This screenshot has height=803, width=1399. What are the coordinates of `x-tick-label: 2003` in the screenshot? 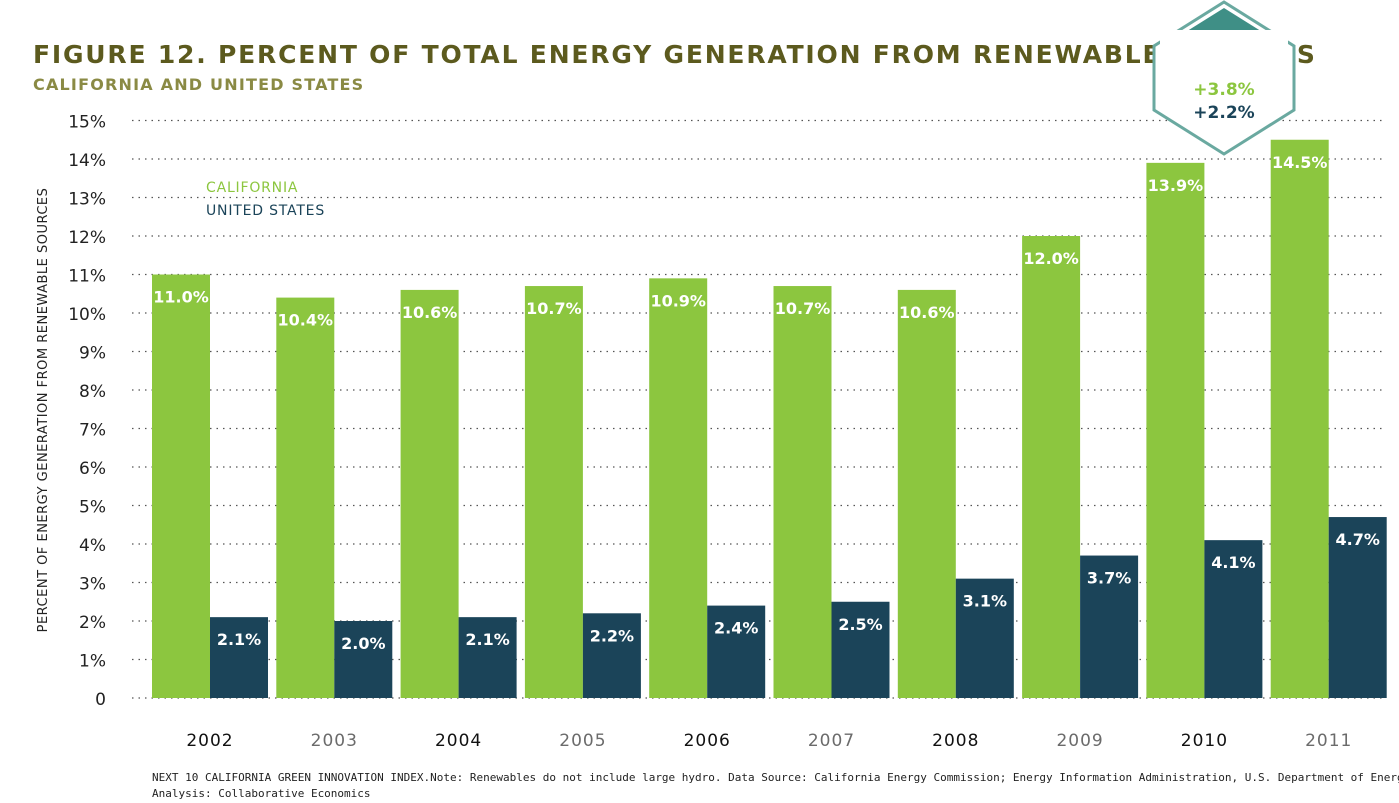 It's located at (334, 741).